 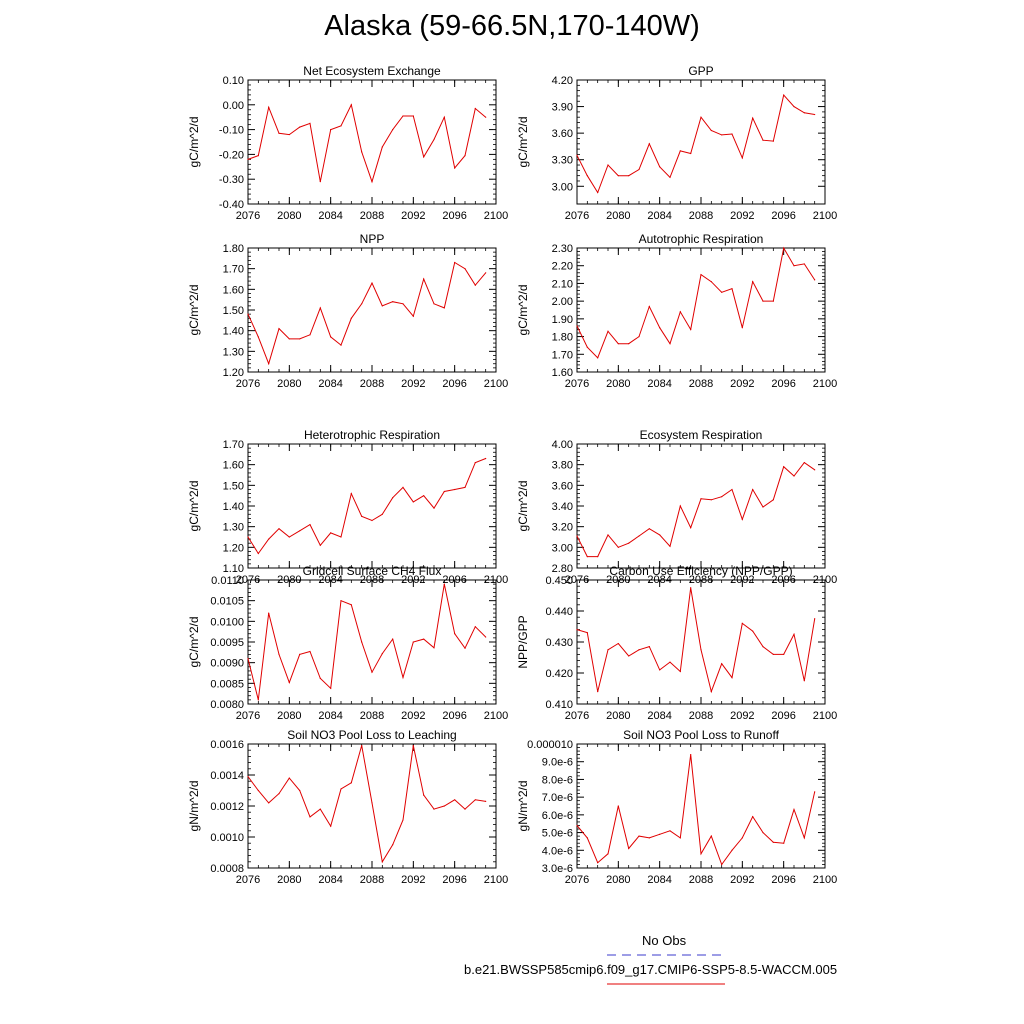 What do you see at coordinates (825, 880) in the screenshot?
I see `x-tick-label: 2100` at bounding box center [825, 880].